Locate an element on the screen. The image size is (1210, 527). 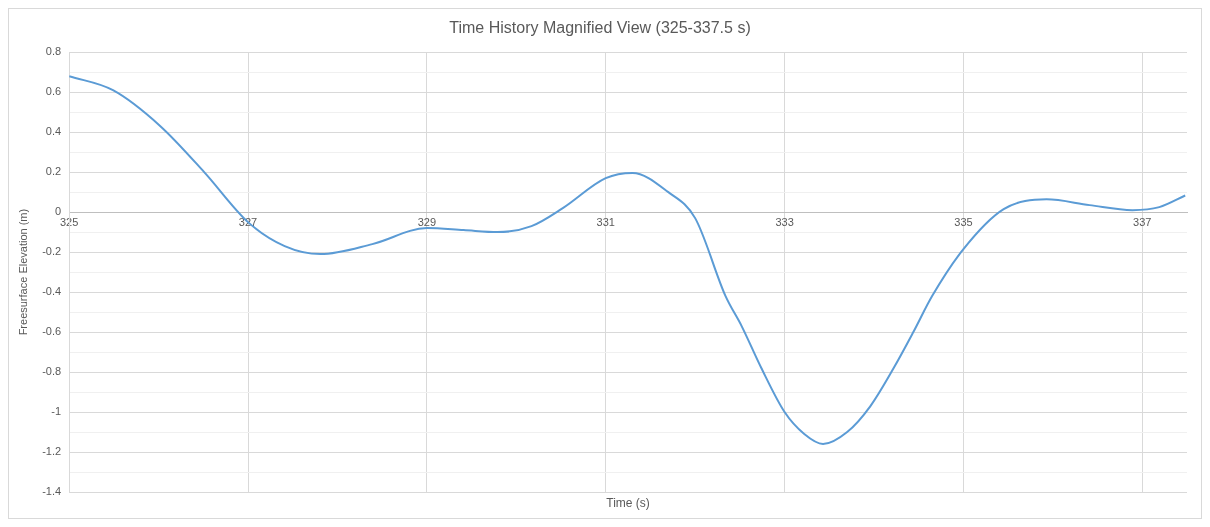
y-tick-label: -0.6 is located at coordinates (52, 331).